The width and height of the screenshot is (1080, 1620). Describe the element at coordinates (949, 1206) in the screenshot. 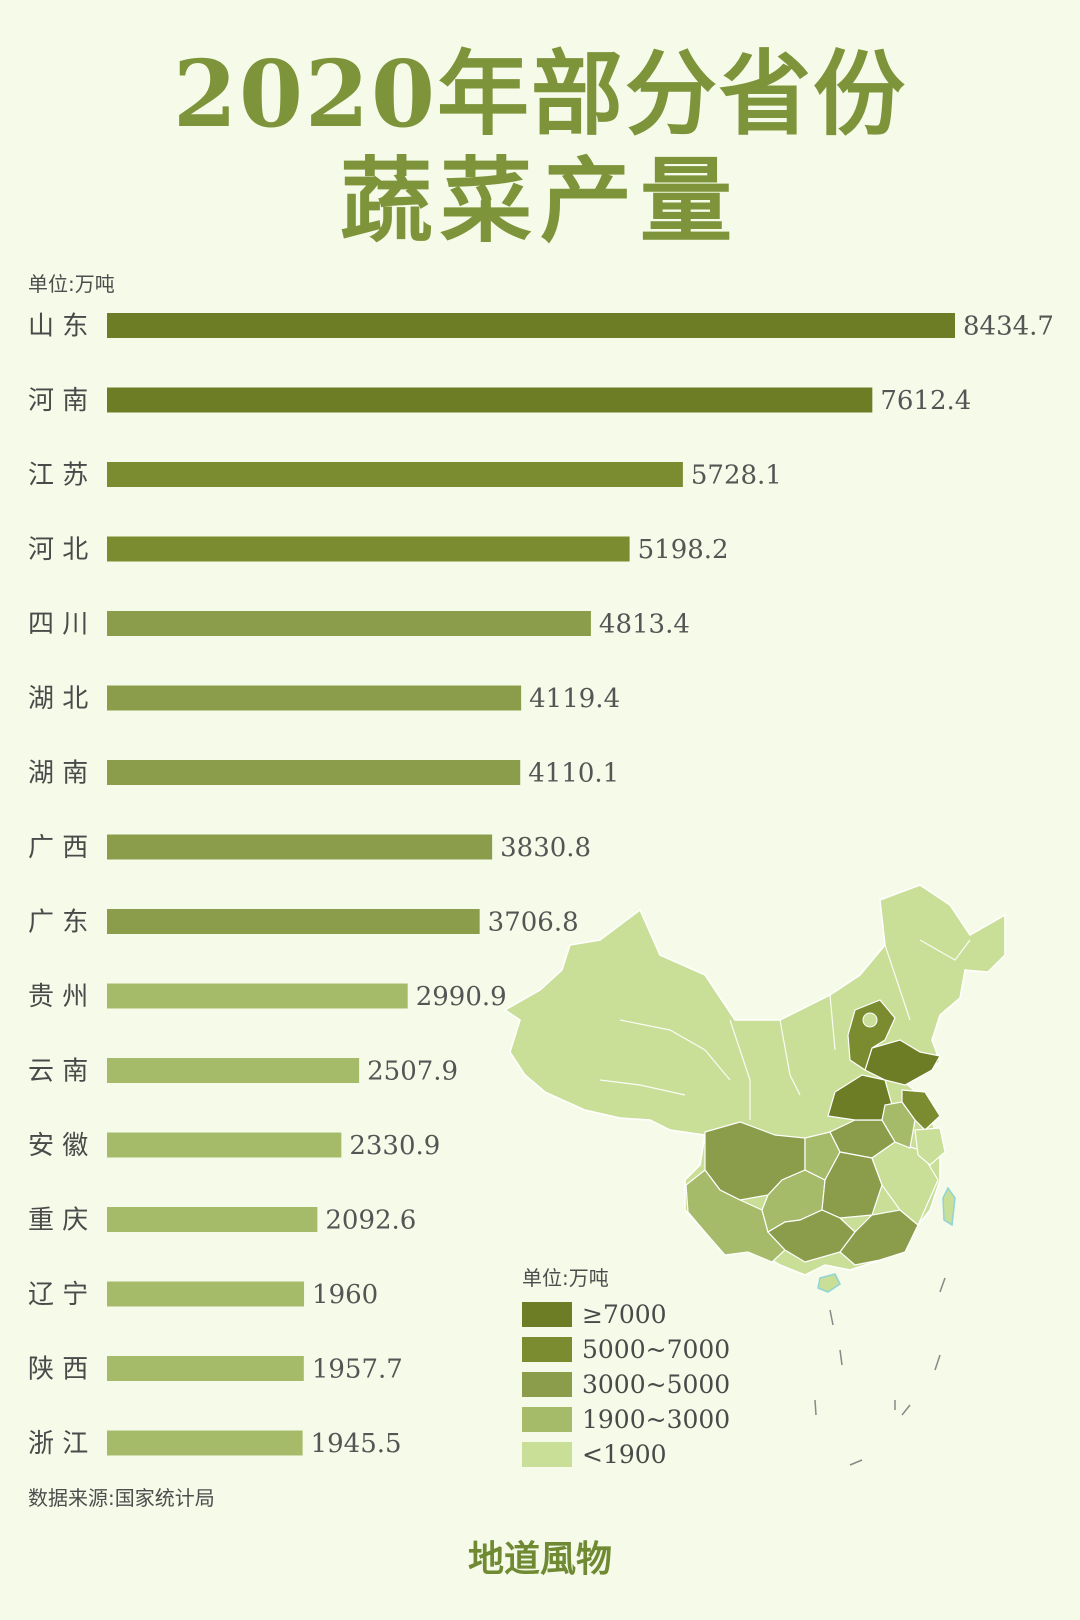

I see `map-region-taiwan` at that location.